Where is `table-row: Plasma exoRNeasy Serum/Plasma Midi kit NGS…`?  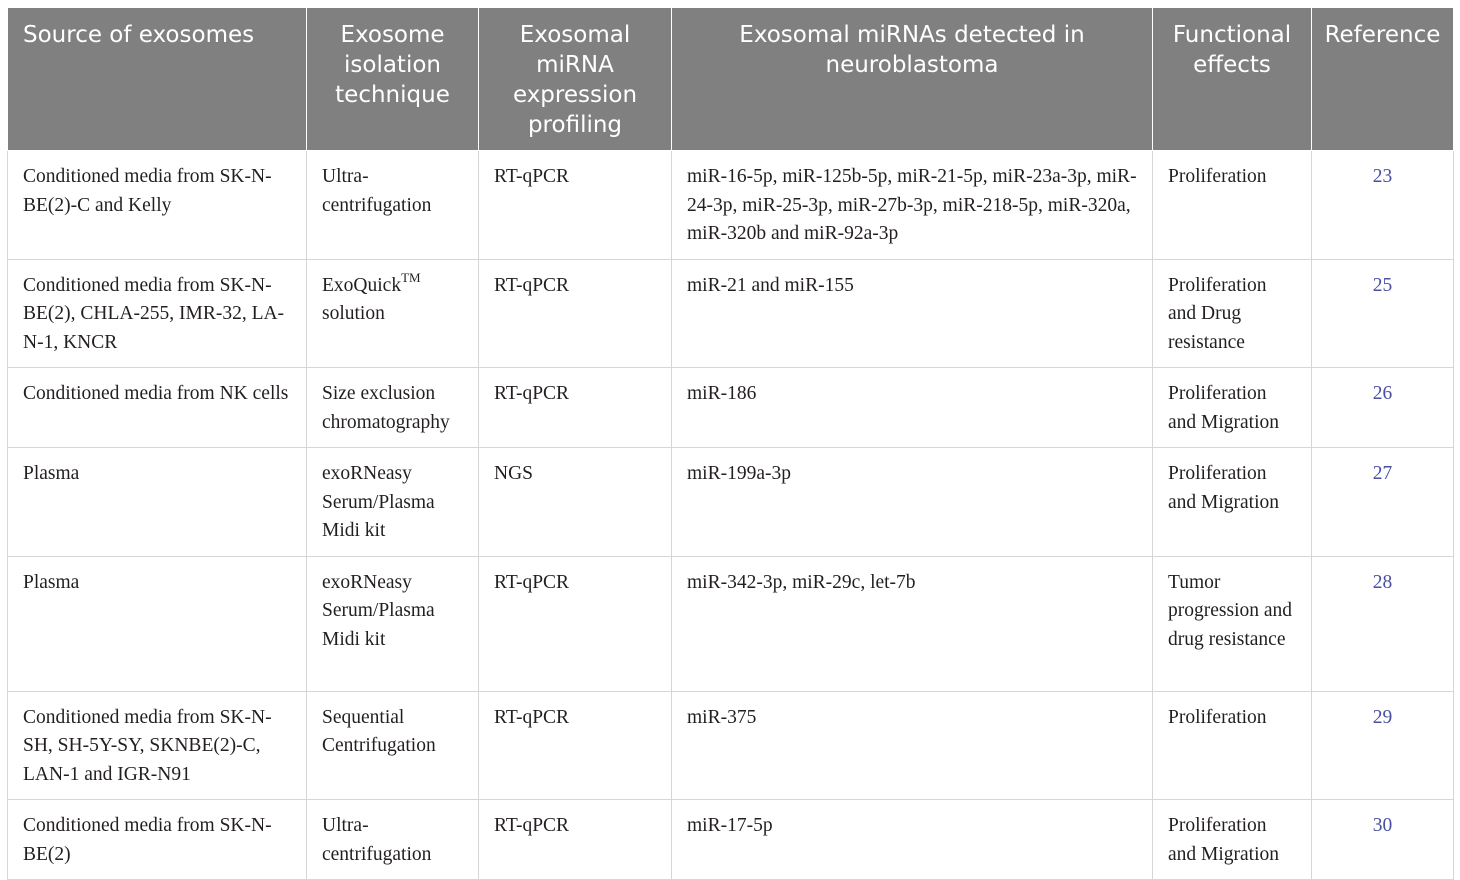
table-row: Plasma exoRNeasy Serum/Plasma Midi kit NGS… is located at coordinates (730, 502).